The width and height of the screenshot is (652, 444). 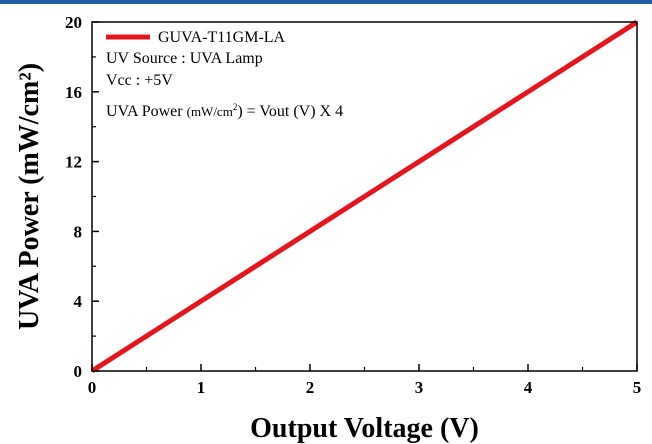 I want to click on x-axis-title: Output Voltage (V), so click(x=364, y=428).